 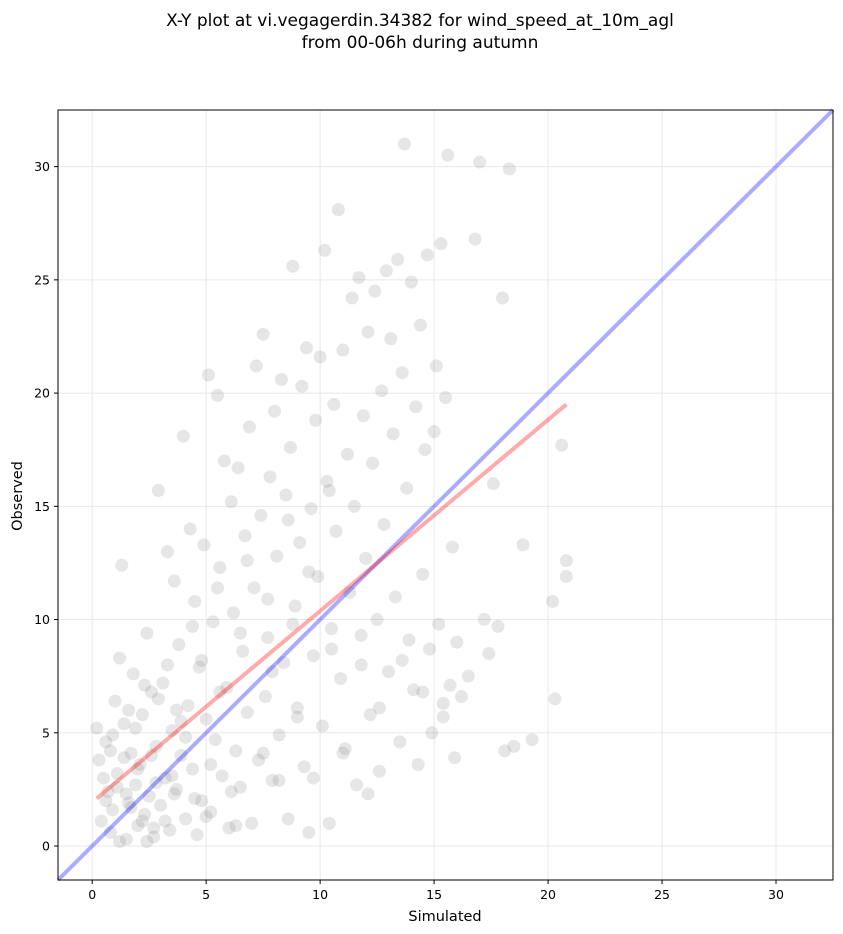 I want to click on x-tick-label-5: 25, so click(x=662, y=894).